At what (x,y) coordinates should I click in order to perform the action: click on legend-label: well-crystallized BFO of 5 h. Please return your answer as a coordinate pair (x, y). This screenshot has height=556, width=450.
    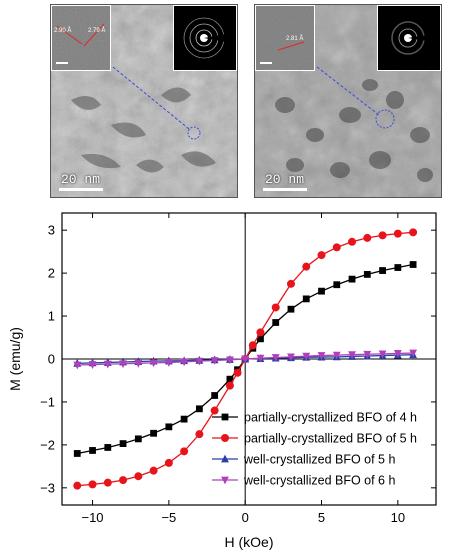
    Looking at the image, I should click on (319, 460).